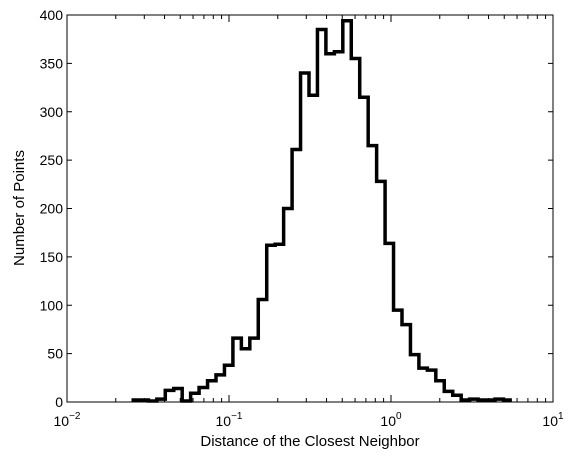 Image resolution: width=572 pixels, height=459 pixels. I want to click on y-tick-label: 250, so click(52, 160).